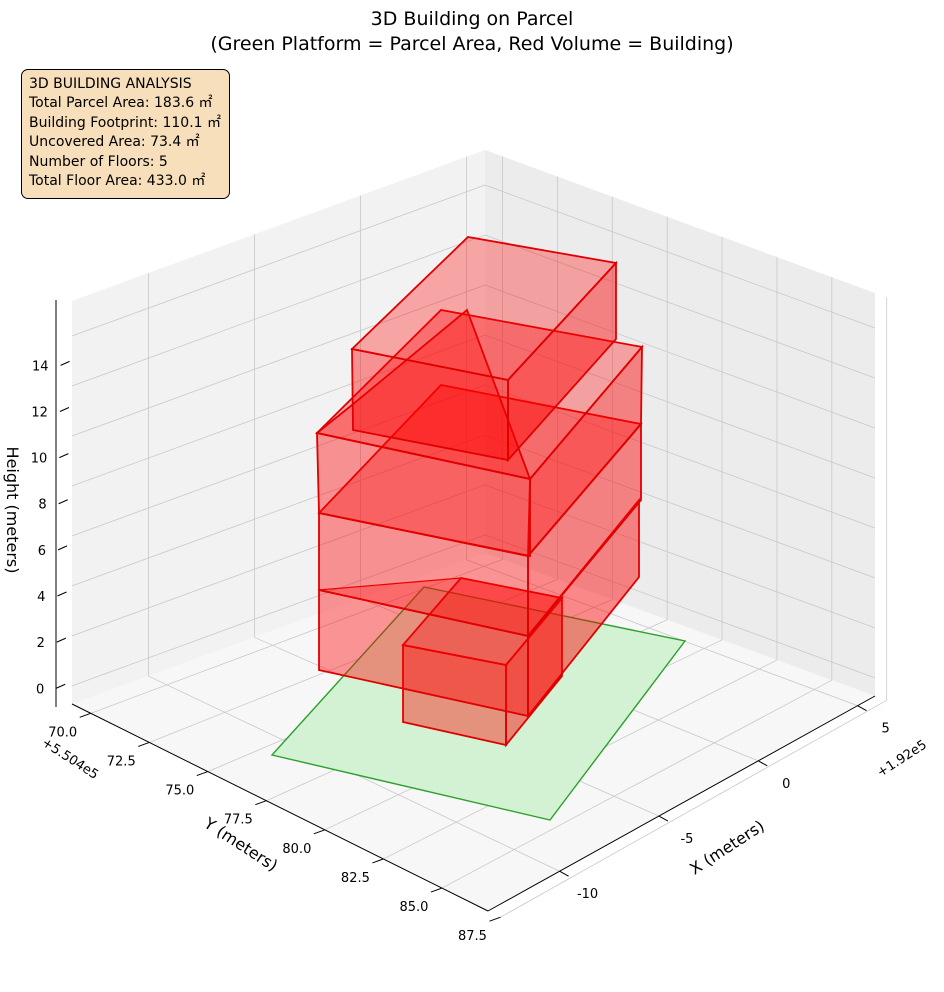 The height and width of the screenshot is (992, 944). I want to click on info-parcel-area: Total Parcel Area: 183.6 ㎡, so click(121, 103).